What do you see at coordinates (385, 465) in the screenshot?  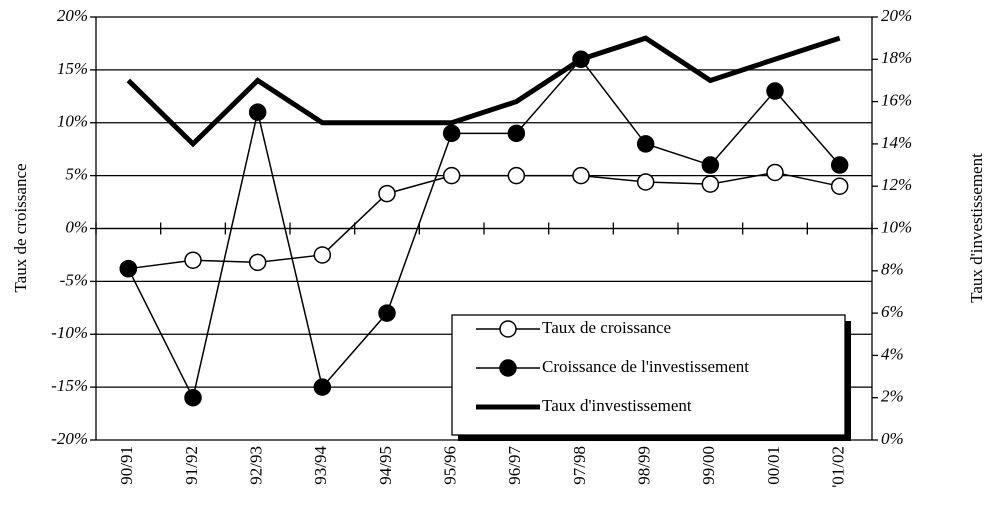 I see `x-tick-label: 94/95` at bounding box center [385, 465].